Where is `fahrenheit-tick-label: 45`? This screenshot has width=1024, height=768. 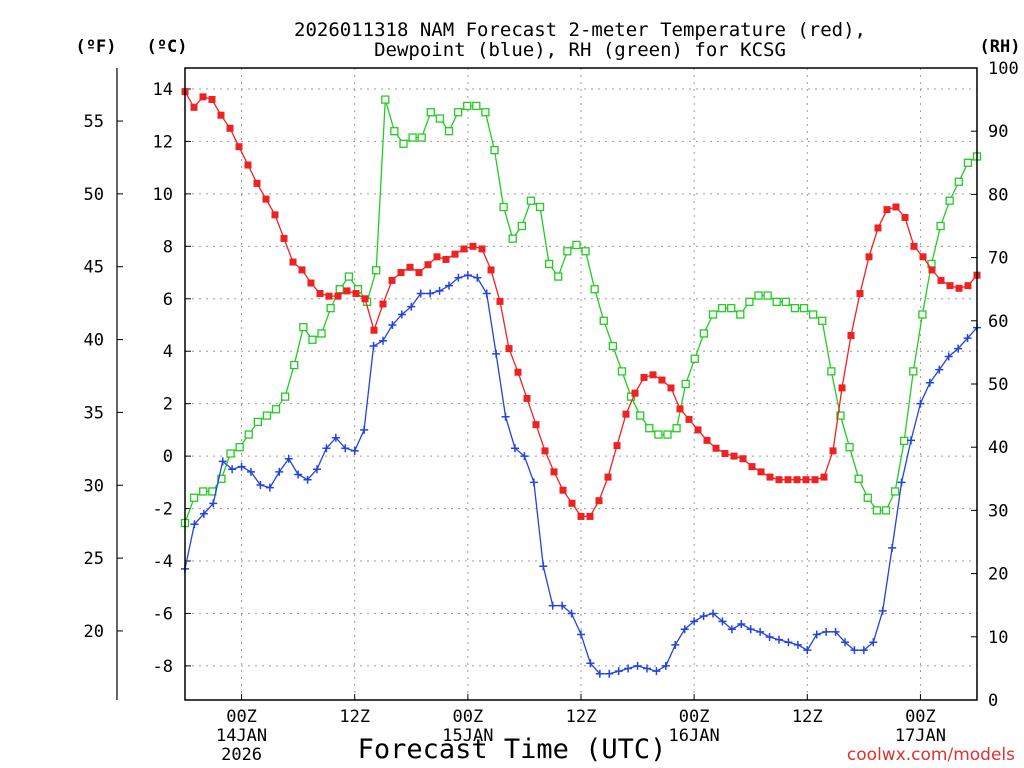
fahrenheit-tick-label: 45 is located at coordinates (94, 268).